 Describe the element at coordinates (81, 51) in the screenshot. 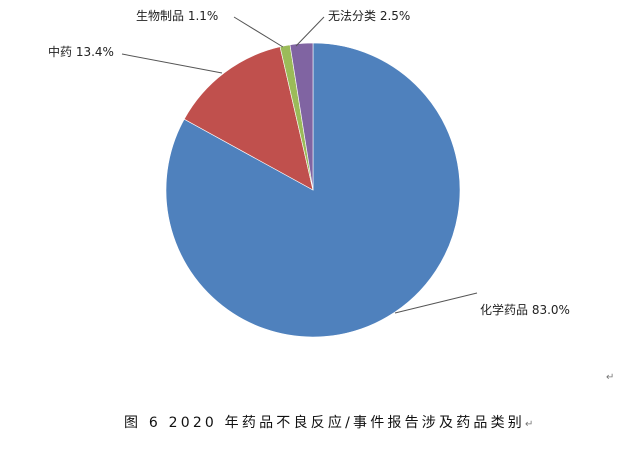

I see `slice-label-2: 中药 13.4%` at that location.